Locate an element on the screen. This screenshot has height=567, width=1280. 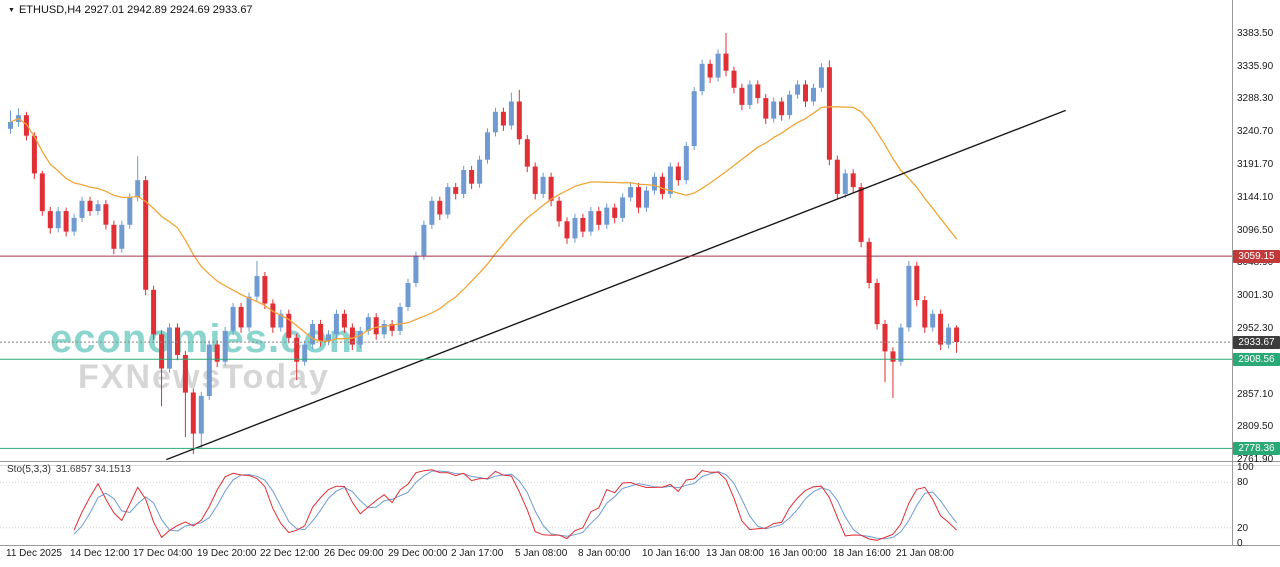
price-axis-label: 3335.90 is located at coordinates (1255, 66).